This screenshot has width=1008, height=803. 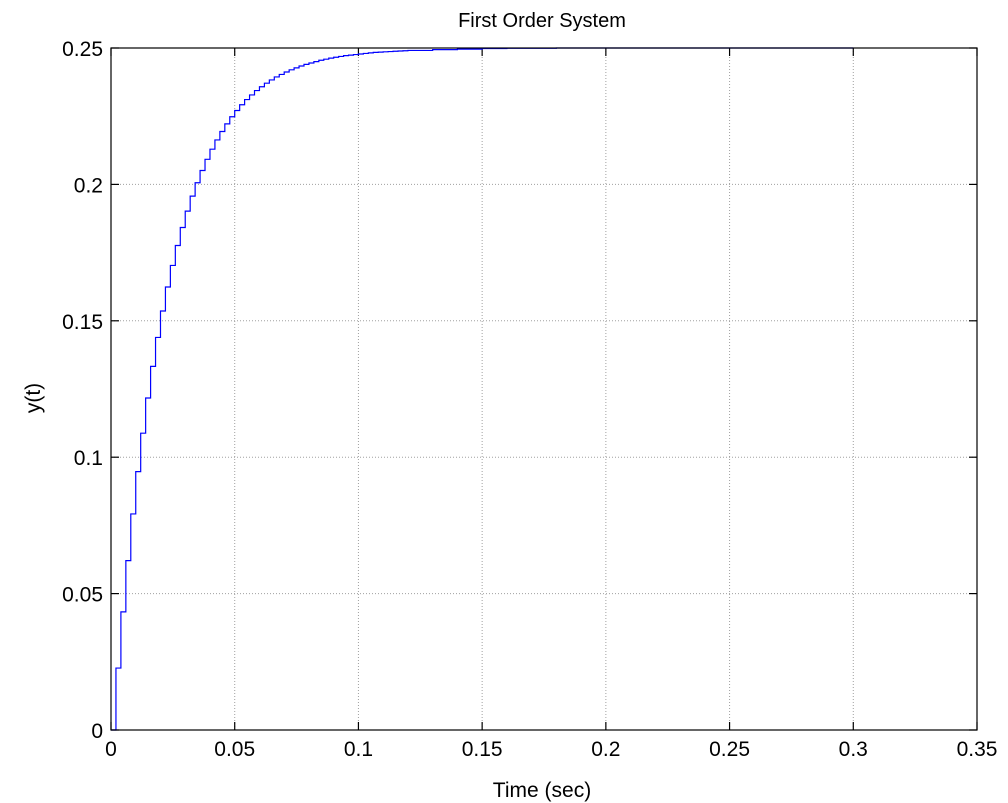 What do you see at coordinates (977, 749) in the screenshot?
I see `x-tick-label: 0.35` at bounding box center [977, 749].